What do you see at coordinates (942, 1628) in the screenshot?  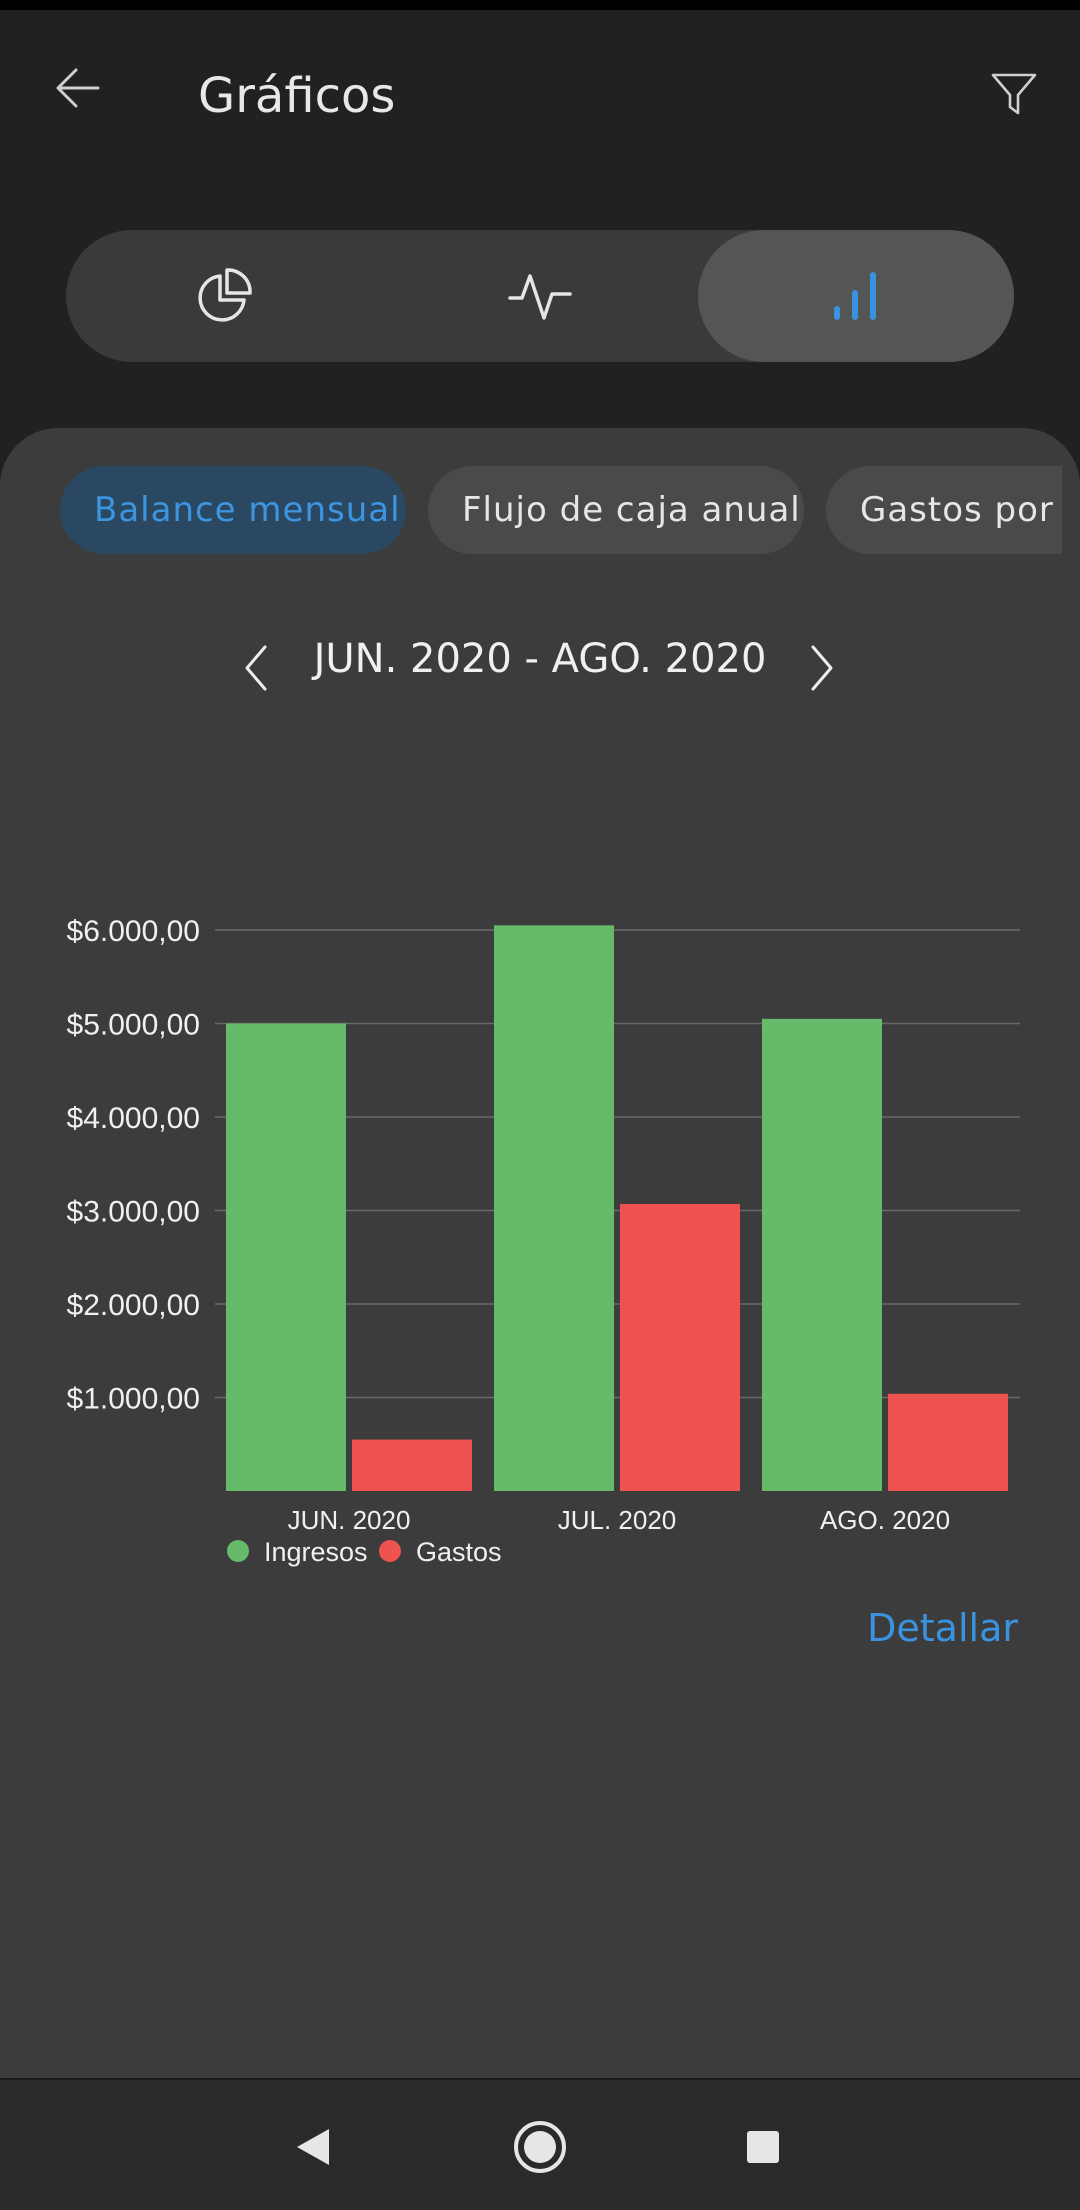 I see `detail-button: Detallar` at bounding box center [942, 1628].